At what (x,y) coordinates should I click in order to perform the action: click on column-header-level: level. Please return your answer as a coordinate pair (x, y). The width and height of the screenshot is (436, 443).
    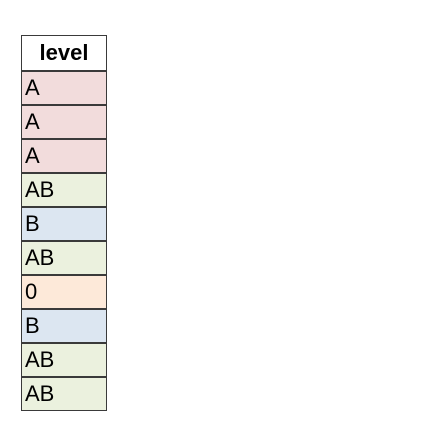
    Looking at the image, I should click on (64, 53).